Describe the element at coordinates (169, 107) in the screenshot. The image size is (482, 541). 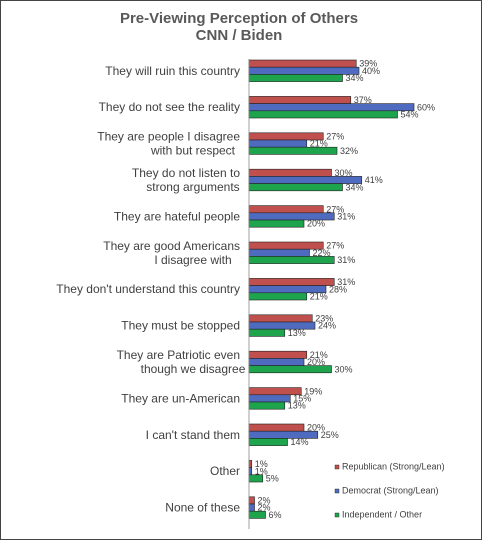
I see `category-label: They do not see the reality` at that location.